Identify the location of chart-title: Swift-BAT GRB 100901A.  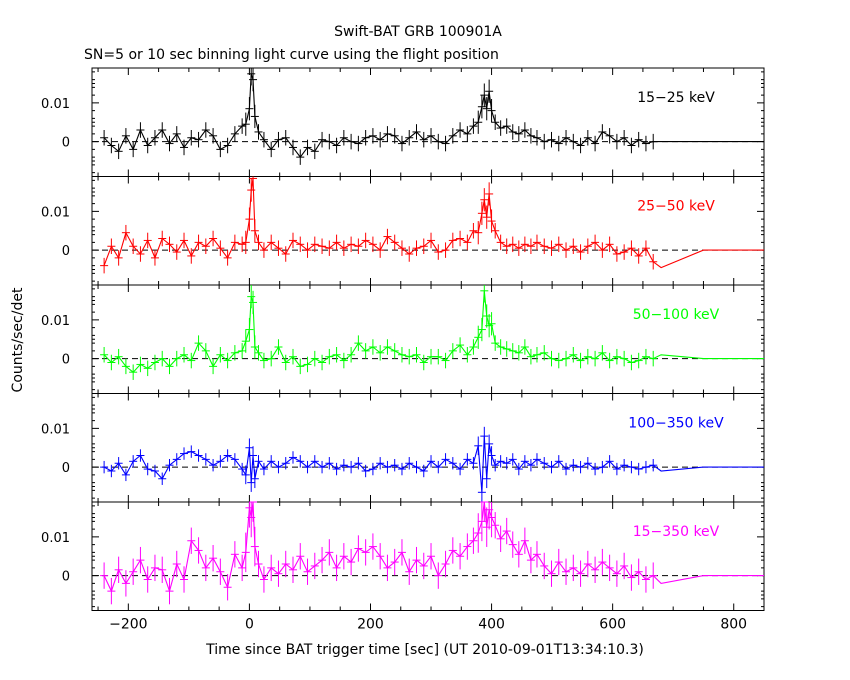
(418, 32).